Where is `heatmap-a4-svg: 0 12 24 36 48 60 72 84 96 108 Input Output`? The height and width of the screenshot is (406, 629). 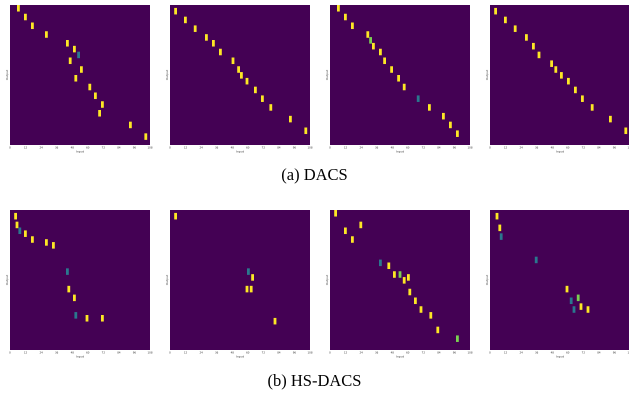 heatmap-a4-svg: 0 12 24 36 48 60 72 84 96 108 Input Output is located at coordinates (557, 79).